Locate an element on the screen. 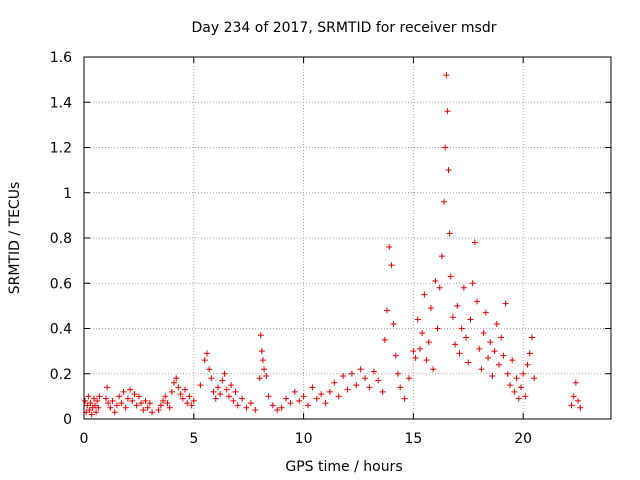 The height and width of the screenshot is (480, 640). y-tick-label: 0.6 is located at coordinates (61, 284).